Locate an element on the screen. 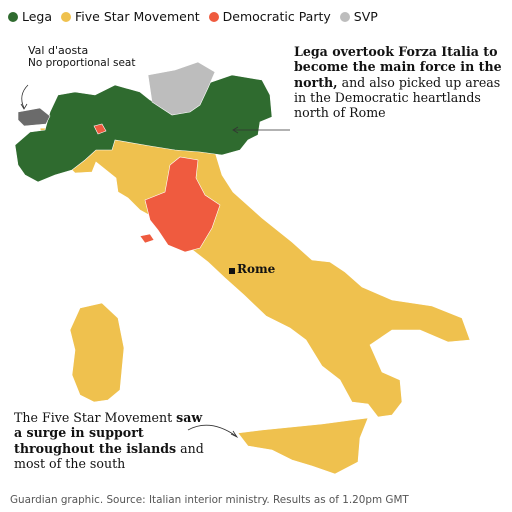 This screenshot has width=512, height=512. arrowhead-north is located at coordinates (235, 130).